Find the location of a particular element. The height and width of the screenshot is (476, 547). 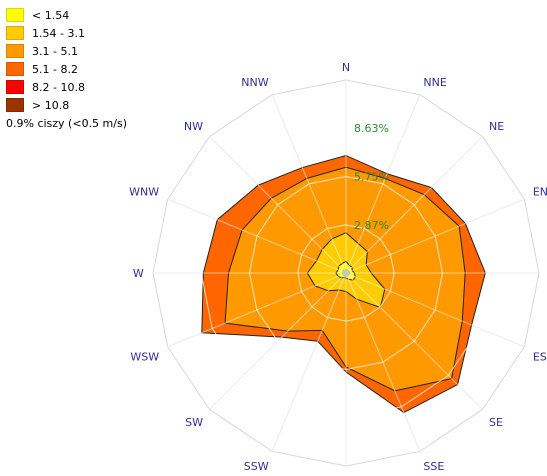

direction-label: SE is located at coordinates (496, 422).